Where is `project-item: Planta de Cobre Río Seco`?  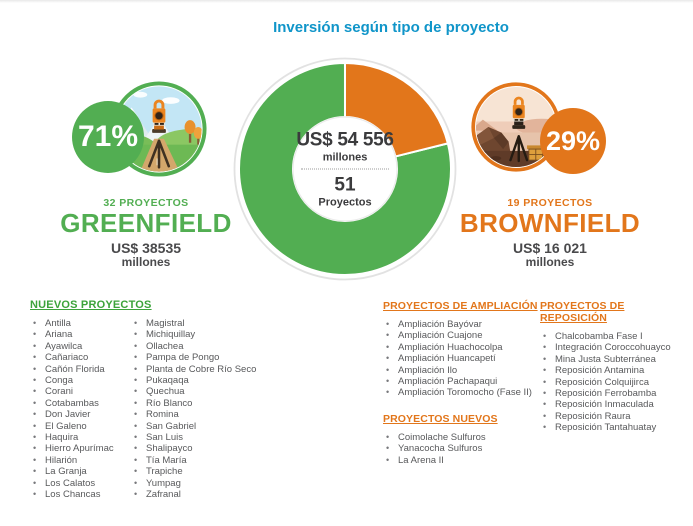
project-item: Planta de Cobre Río Seco is located at coordinates (194, 370).